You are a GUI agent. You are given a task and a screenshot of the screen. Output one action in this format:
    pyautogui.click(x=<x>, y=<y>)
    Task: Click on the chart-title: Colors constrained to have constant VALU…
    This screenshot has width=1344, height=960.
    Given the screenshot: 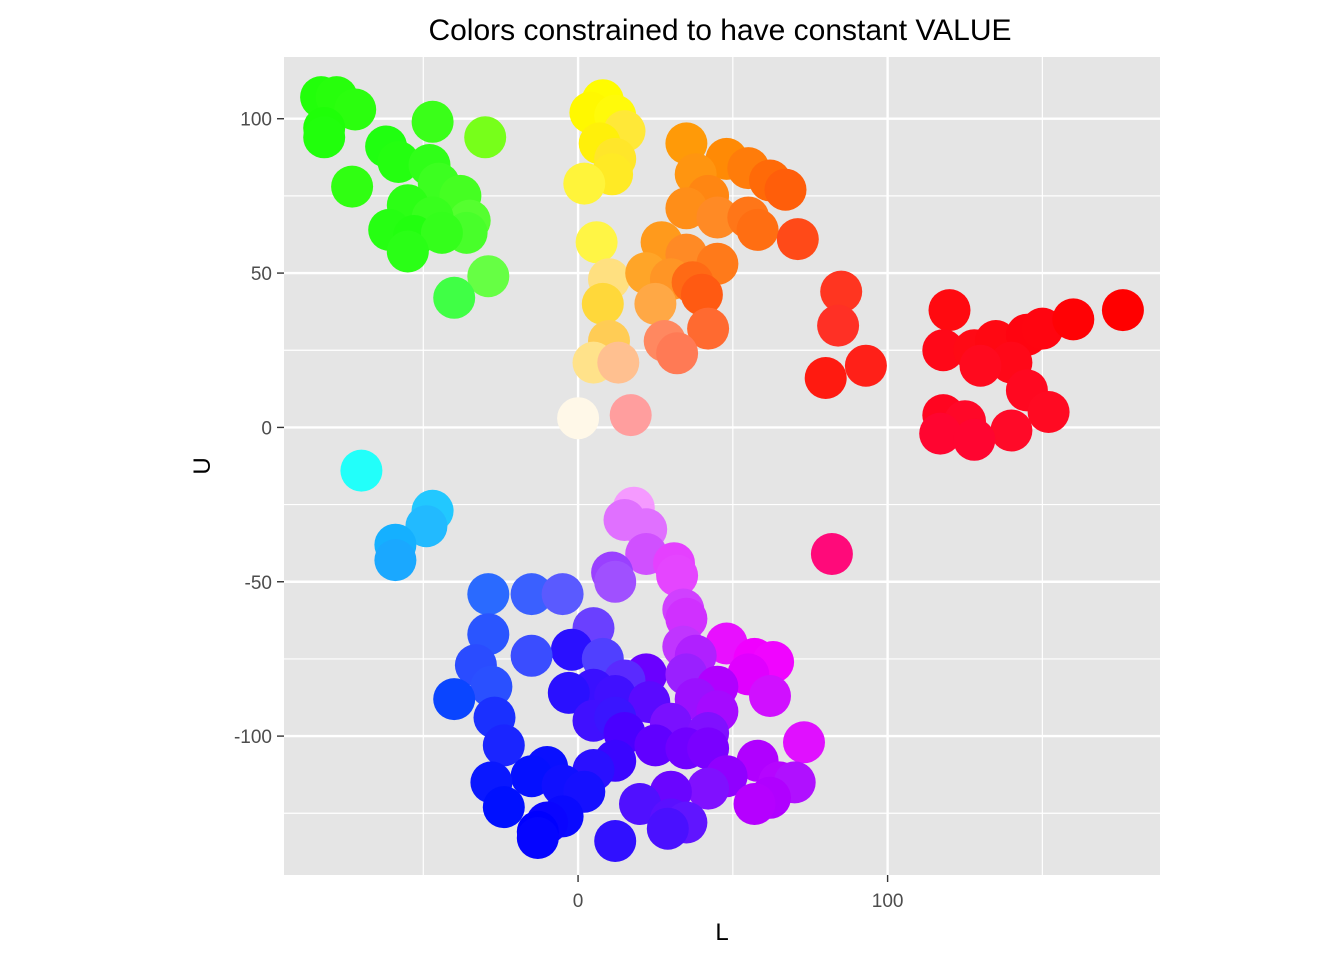 What is the action you would take?
    pyautogui.click(x=719, y=30)
    